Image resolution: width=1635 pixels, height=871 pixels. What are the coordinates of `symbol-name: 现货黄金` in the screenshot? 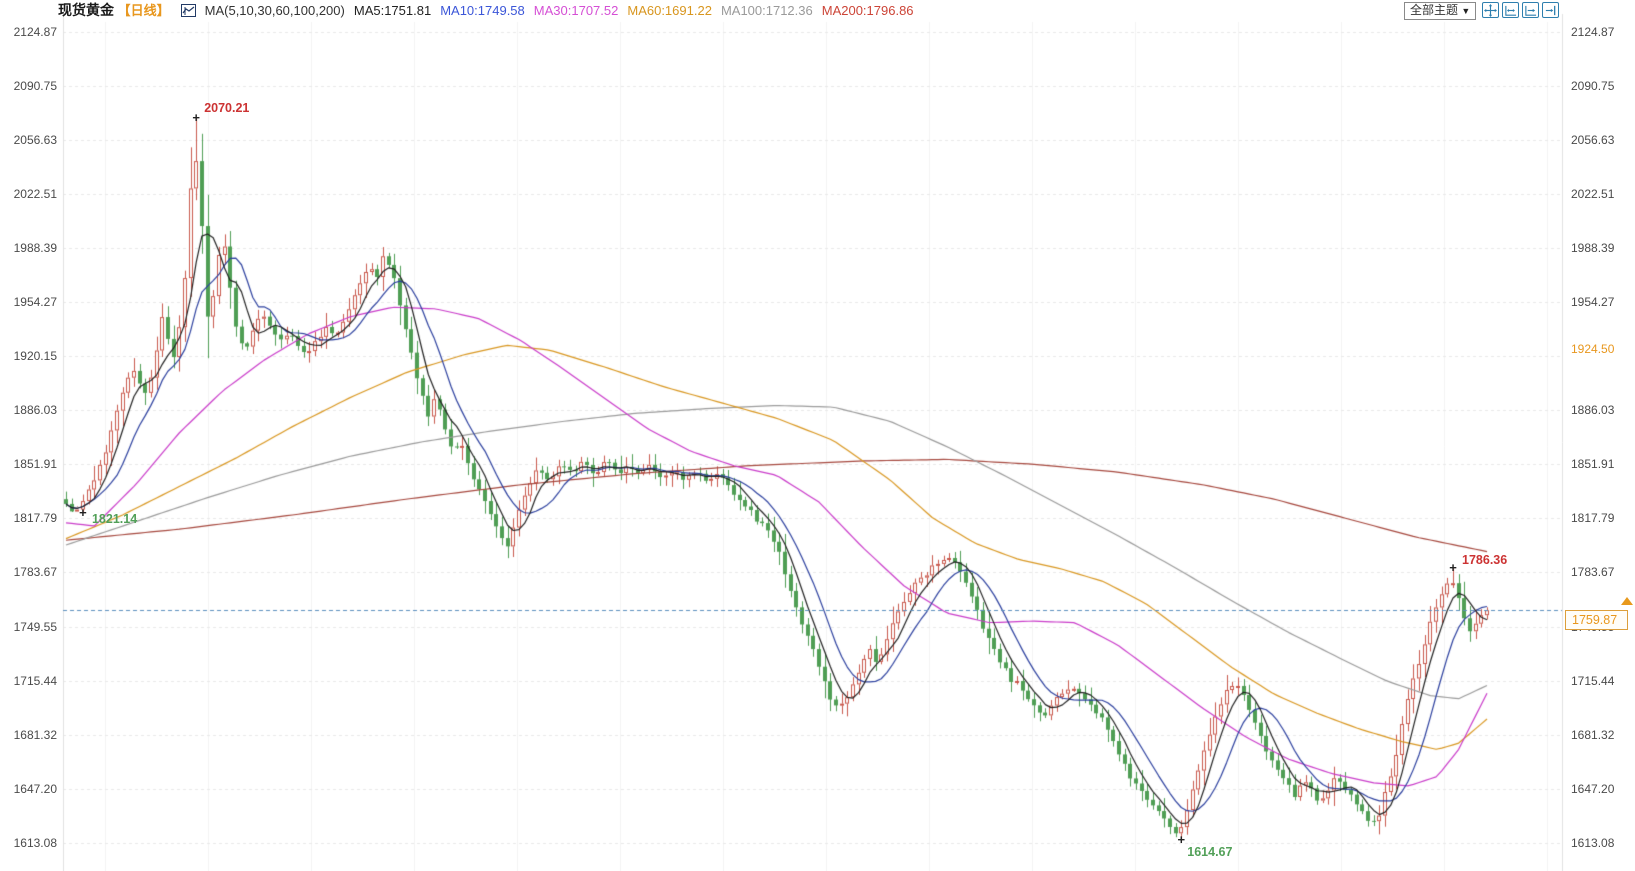 It's located at (86, 10).